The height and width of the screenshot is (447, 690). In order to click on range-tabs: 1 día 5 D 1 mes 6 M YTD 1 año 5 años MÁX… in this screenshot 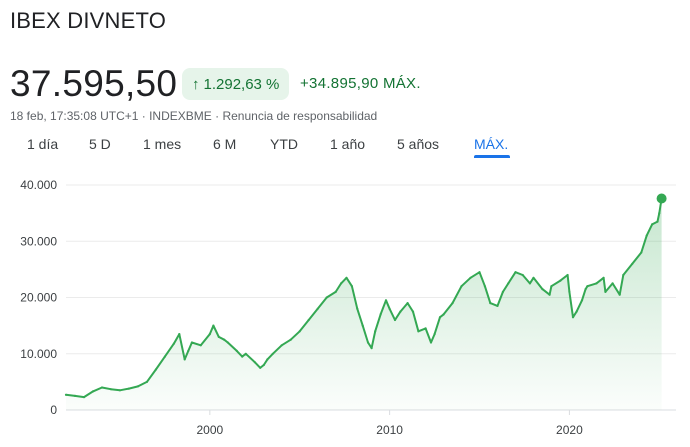, I will do `click(345, 146)`.